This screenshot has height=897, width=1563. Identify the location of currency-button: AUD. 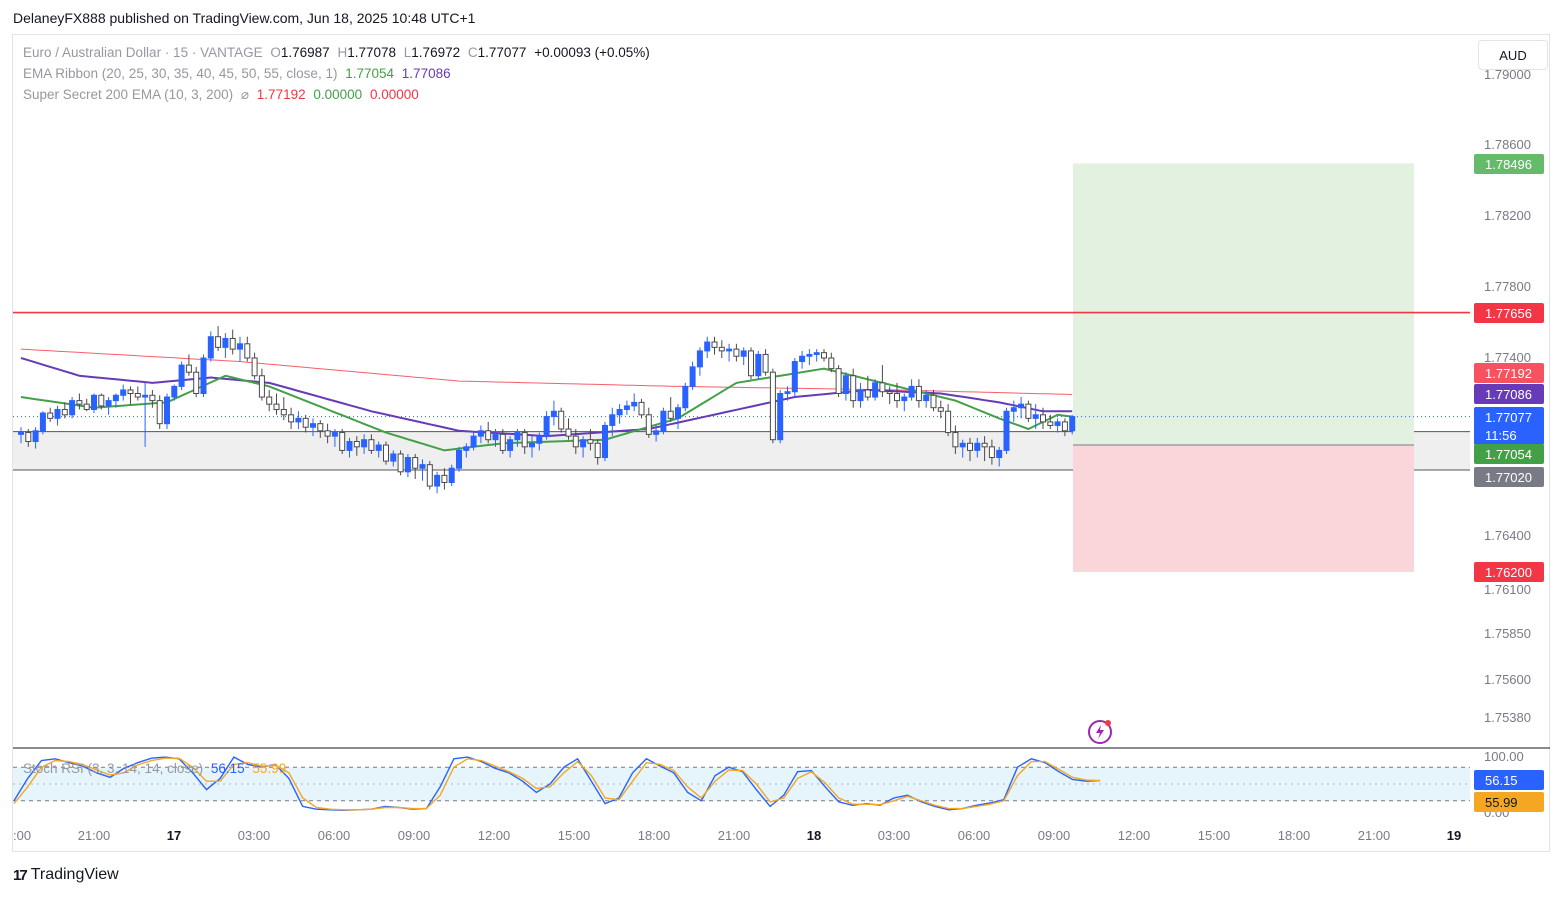
(1513, 55).